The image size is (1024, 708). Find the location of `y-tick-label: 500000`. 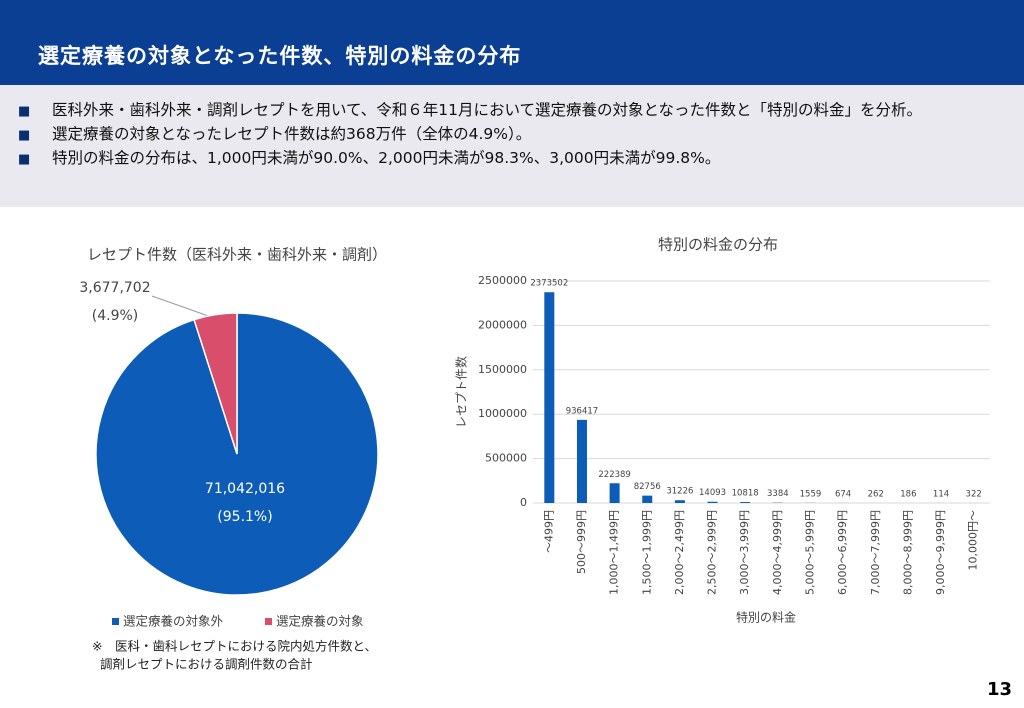

y-tick-label: 500000 is located at coordinates (506, 458).